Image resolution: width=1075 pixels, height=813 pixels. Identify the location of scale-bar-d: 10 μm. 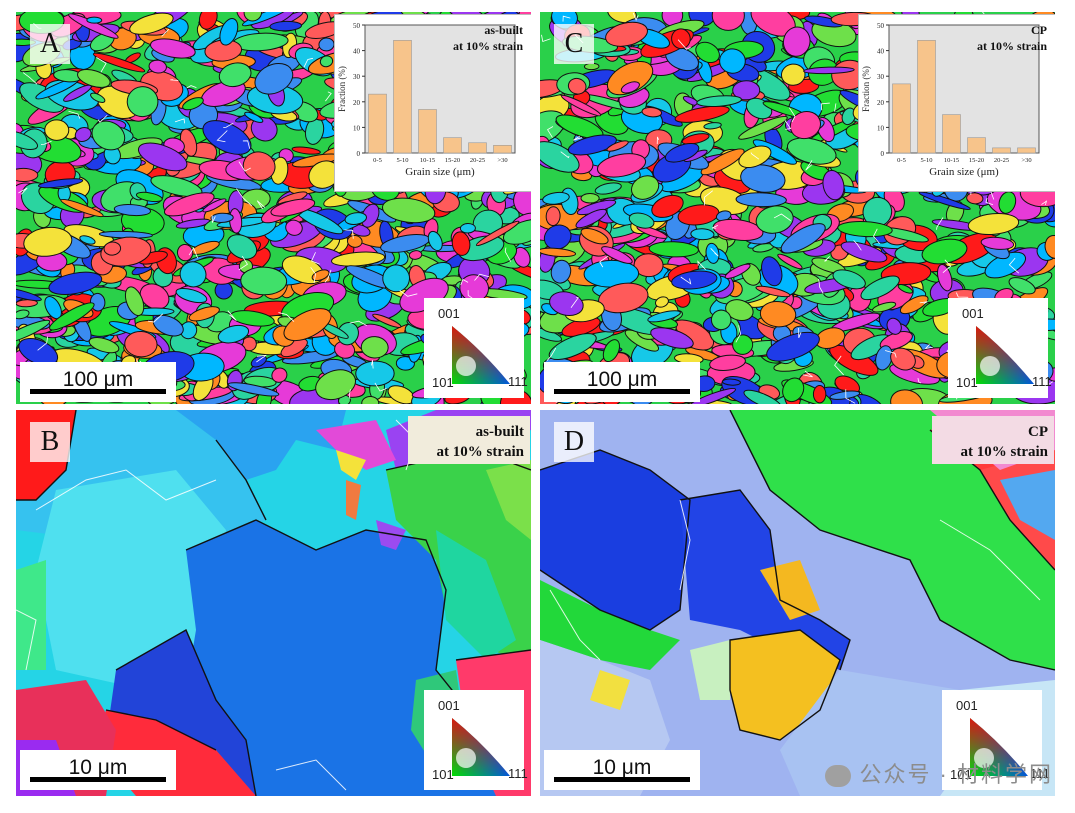
(622, 770).